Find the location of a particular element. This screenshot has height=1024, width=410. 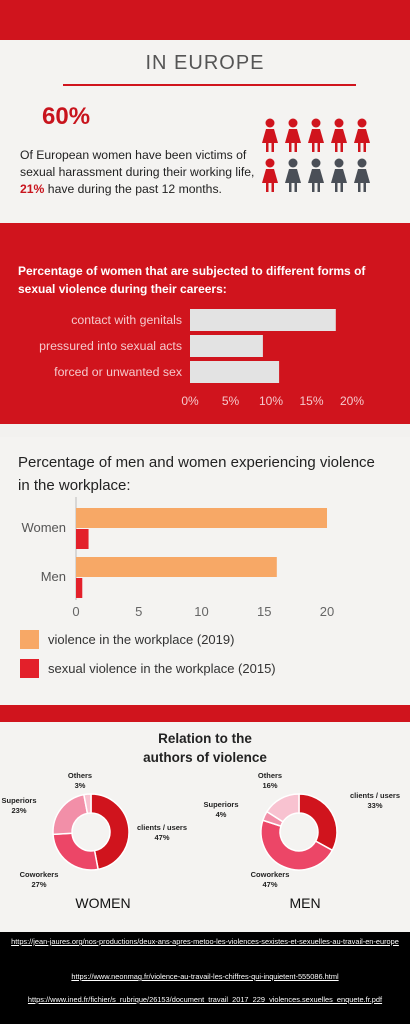

title-underline is located at coordinates (209, 85).